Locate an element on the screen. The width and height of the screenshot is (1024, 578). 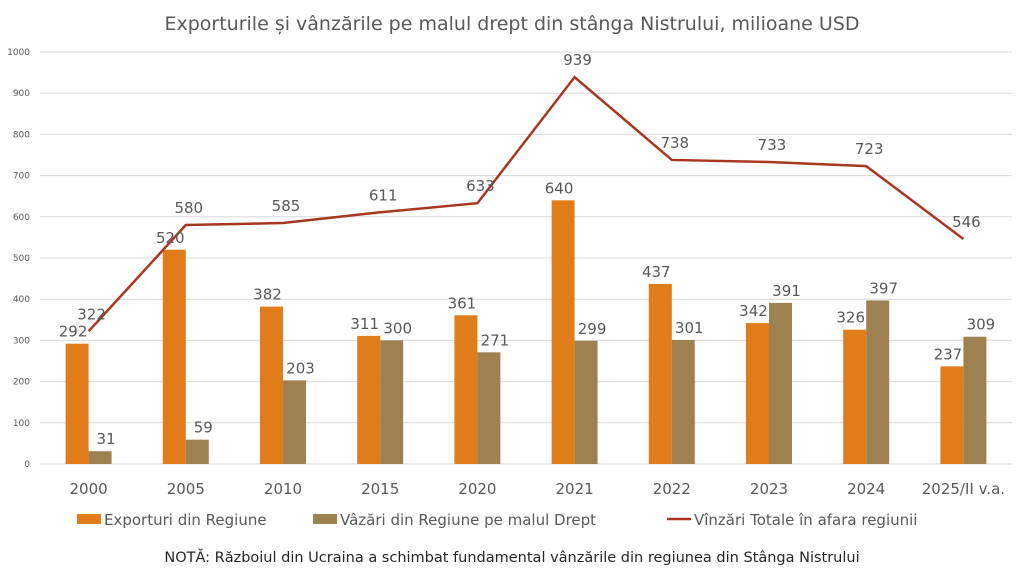
data-label: 292 is located at coordinates (73, 332).